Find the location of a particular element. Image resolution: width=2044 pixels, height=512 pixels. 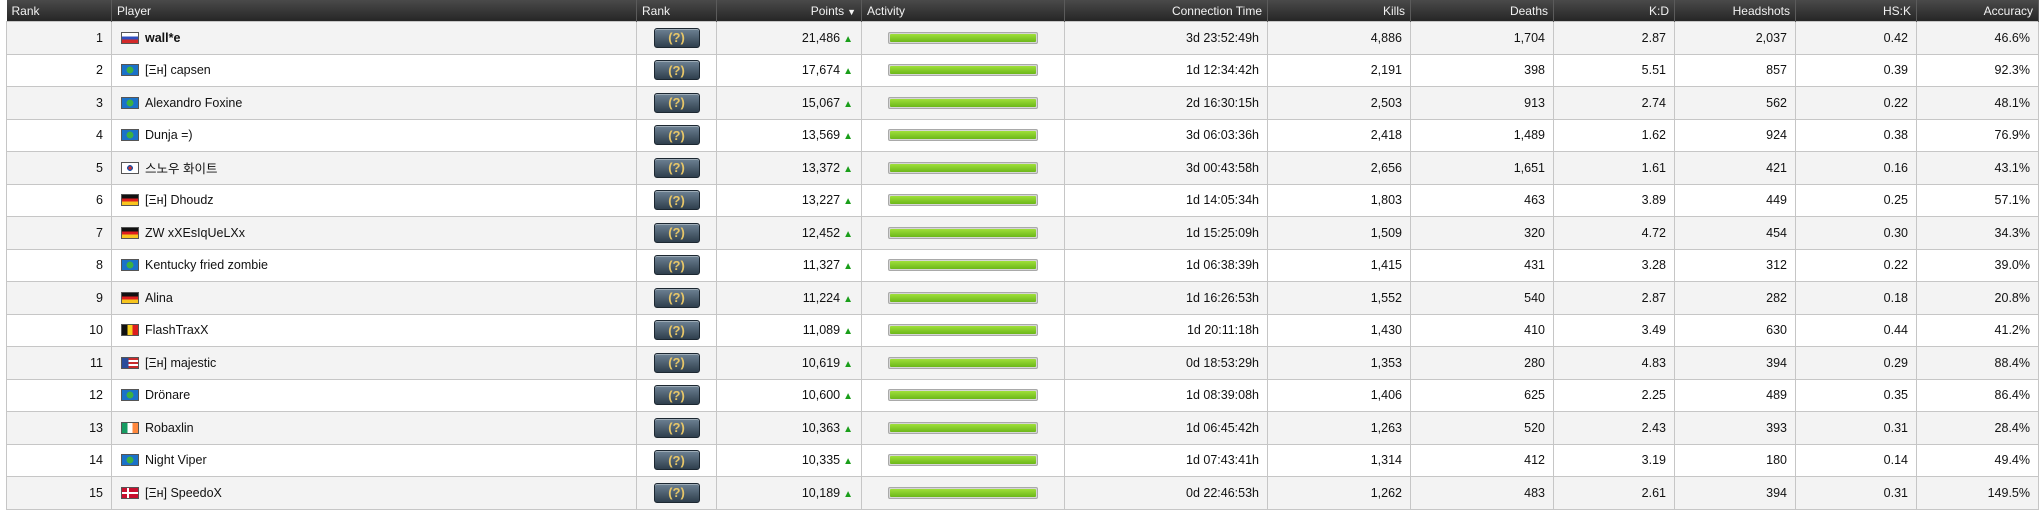

rank-number: 3 is located at coordinates (59, 103).